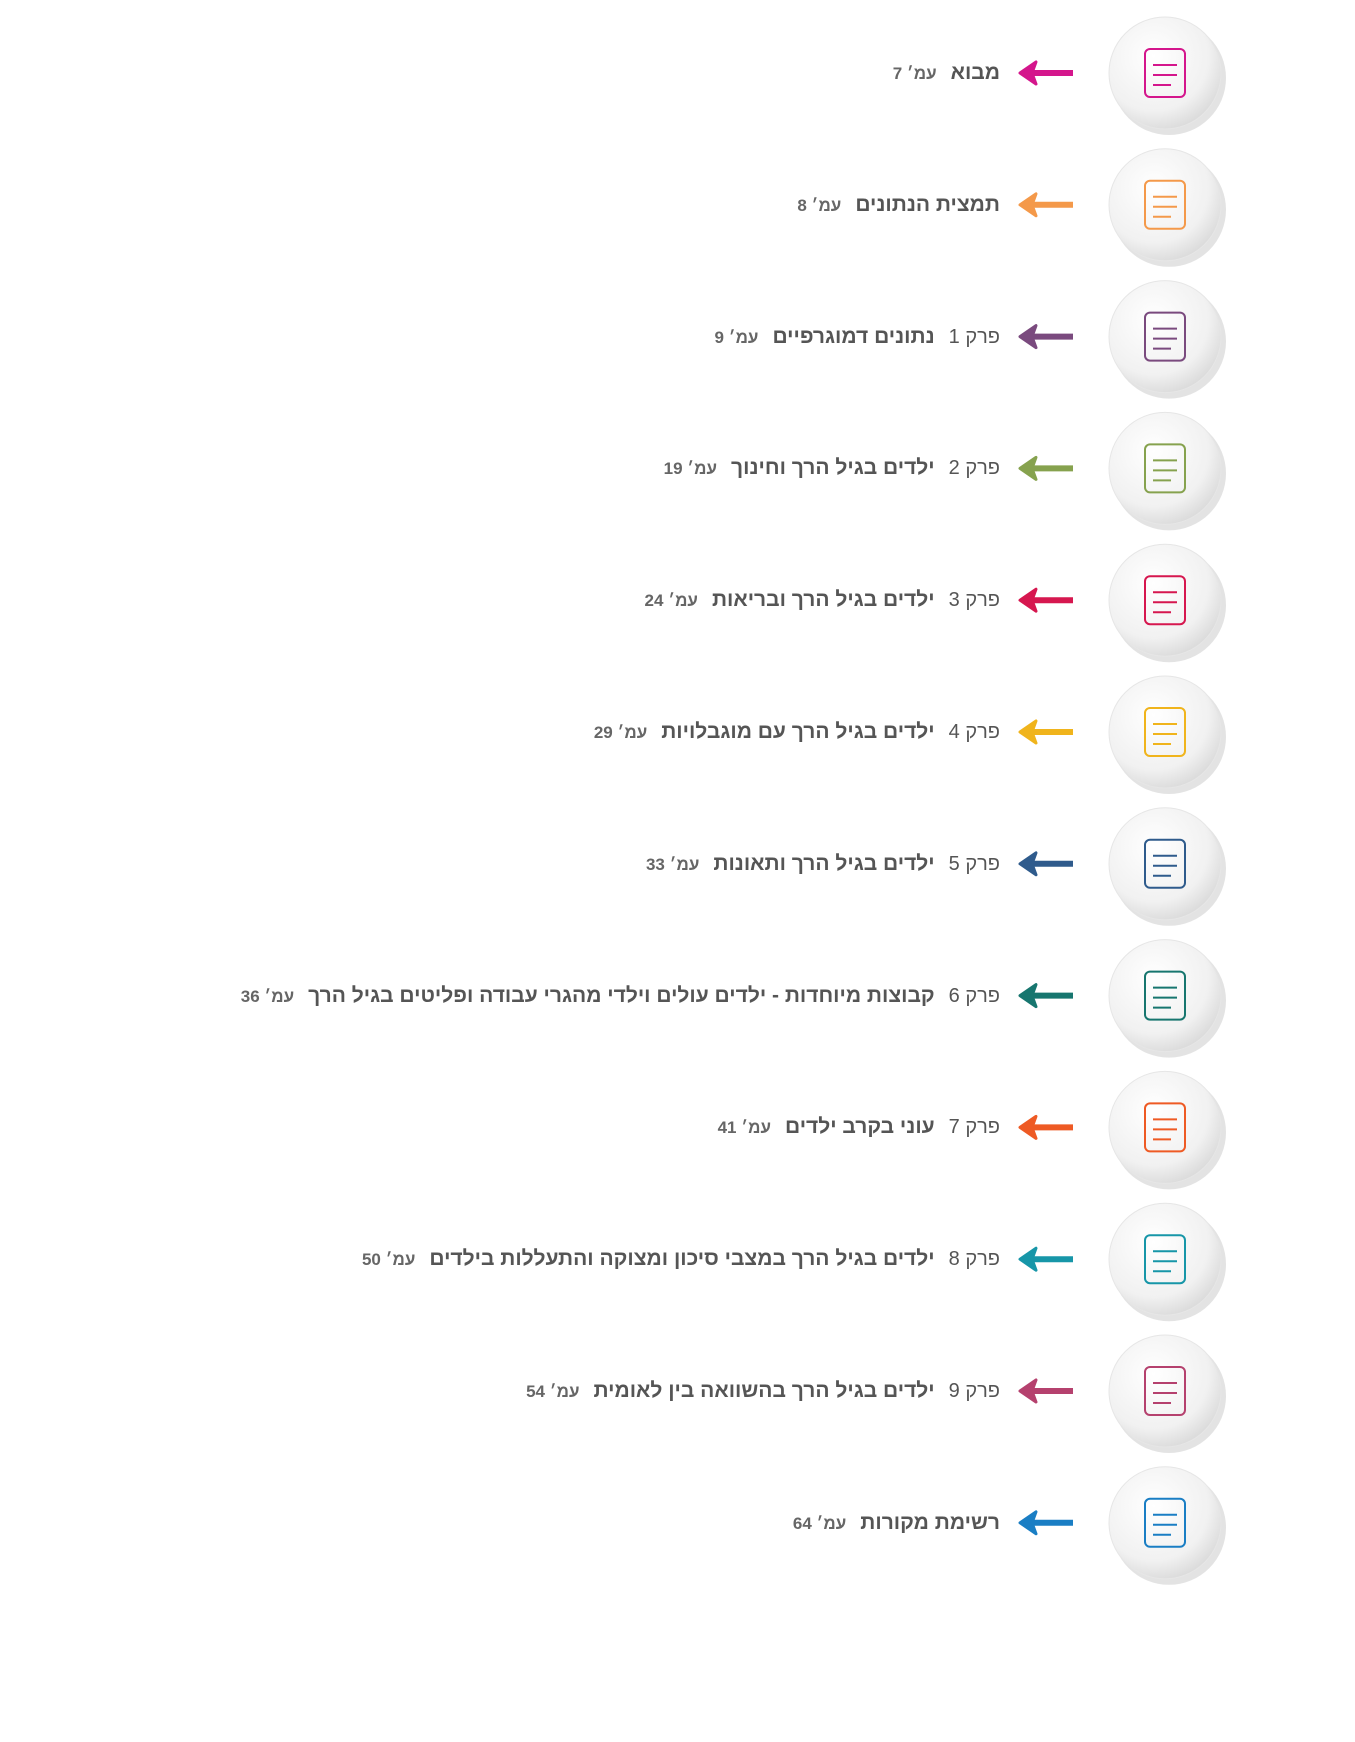 Image resolution: width=1355 pixels, height=1742 pixels. I want to click on entry-page: עמ׳ 24, so click(671, 601).